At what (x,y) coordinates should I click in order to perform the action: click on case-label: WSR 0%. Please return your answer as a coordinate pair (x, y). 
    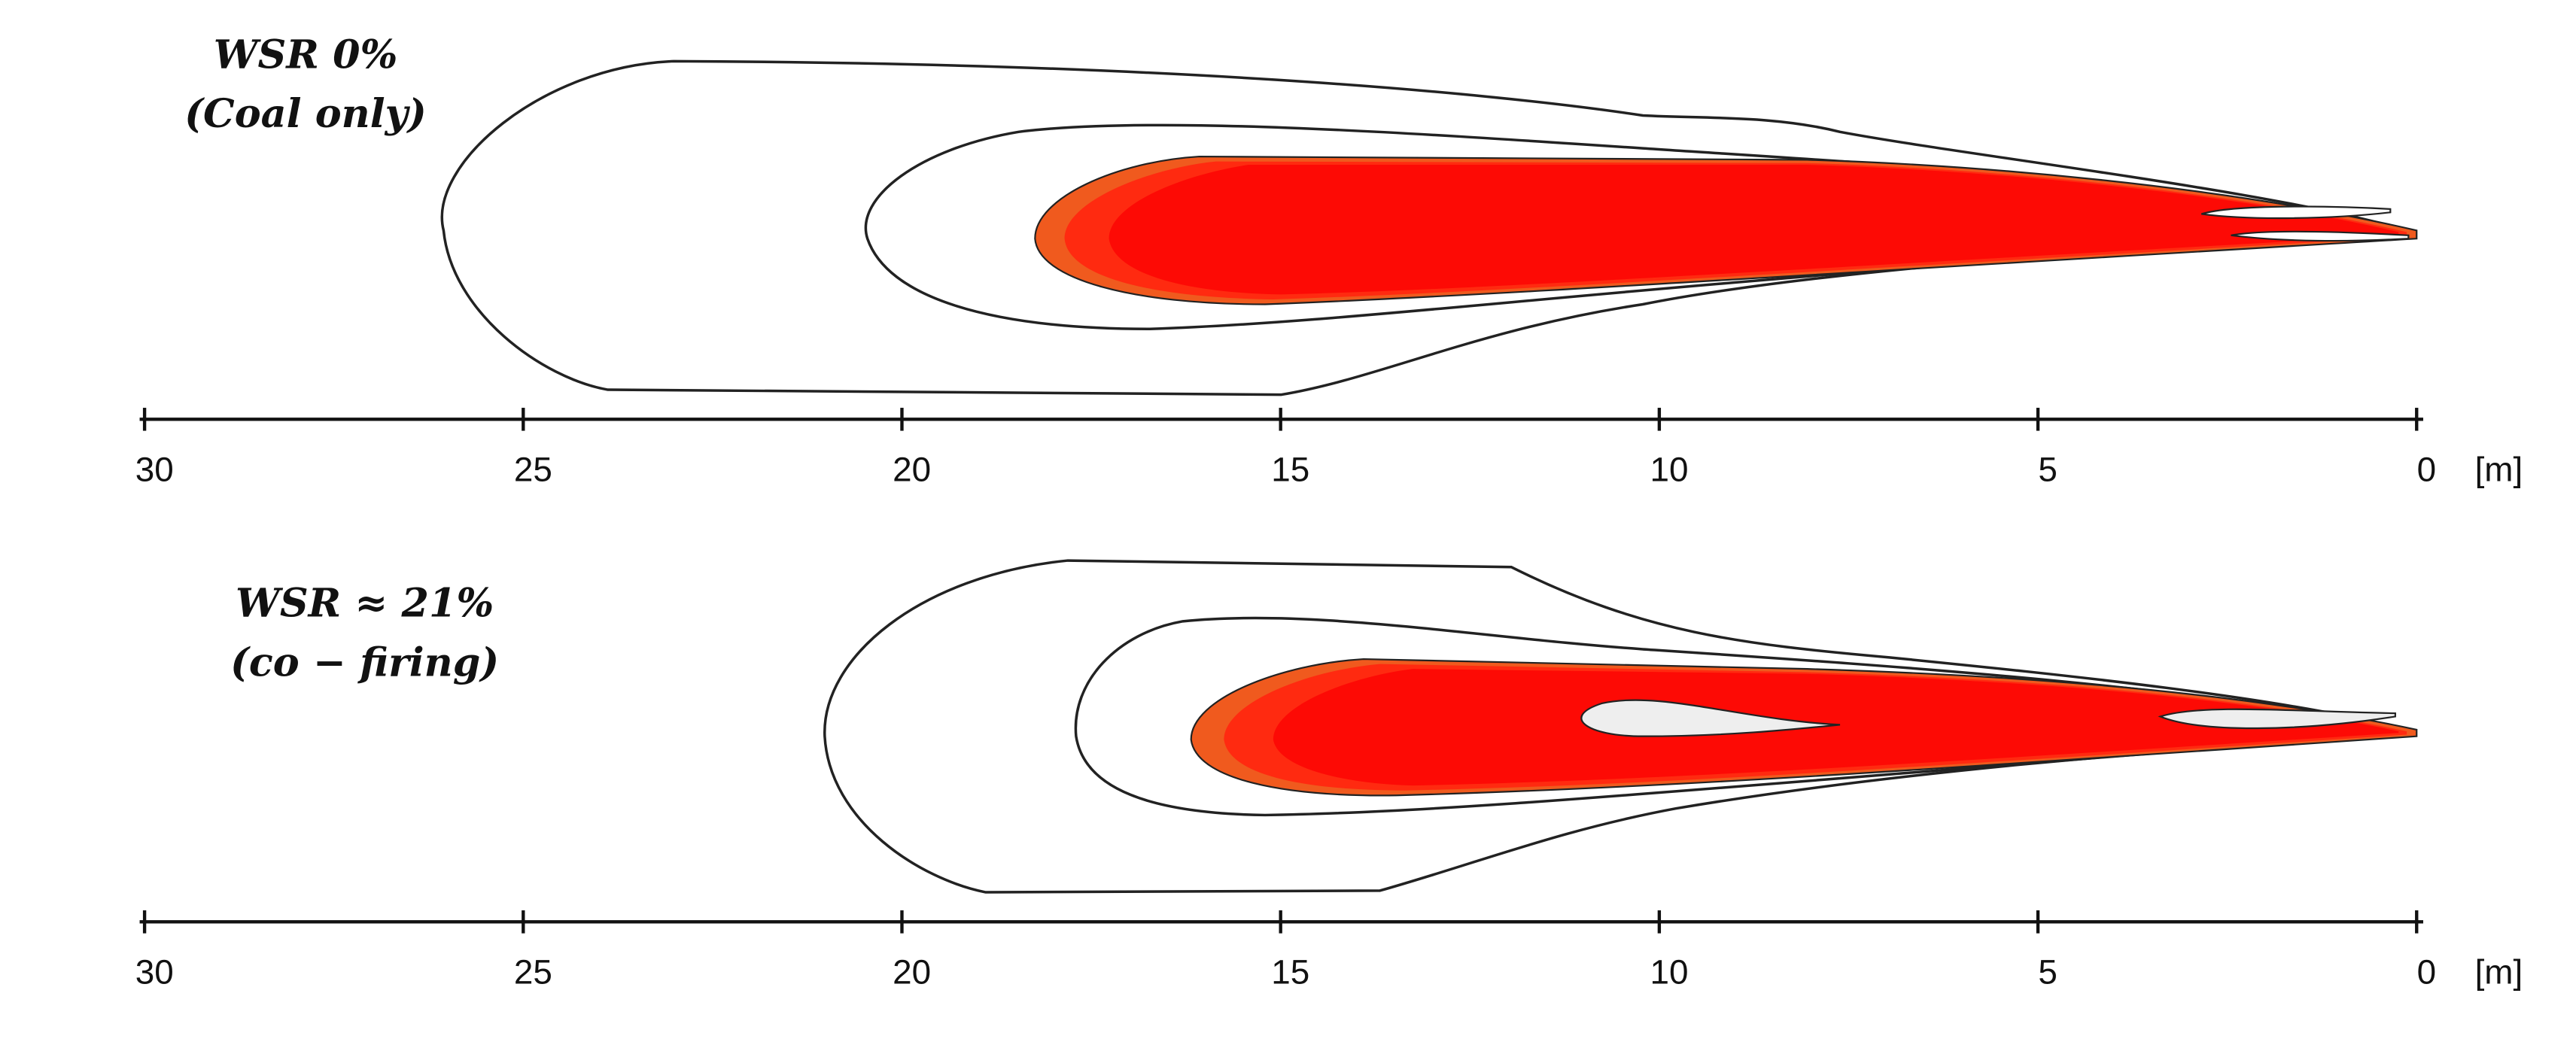
    Looking at the image, I should click on (306, 55).